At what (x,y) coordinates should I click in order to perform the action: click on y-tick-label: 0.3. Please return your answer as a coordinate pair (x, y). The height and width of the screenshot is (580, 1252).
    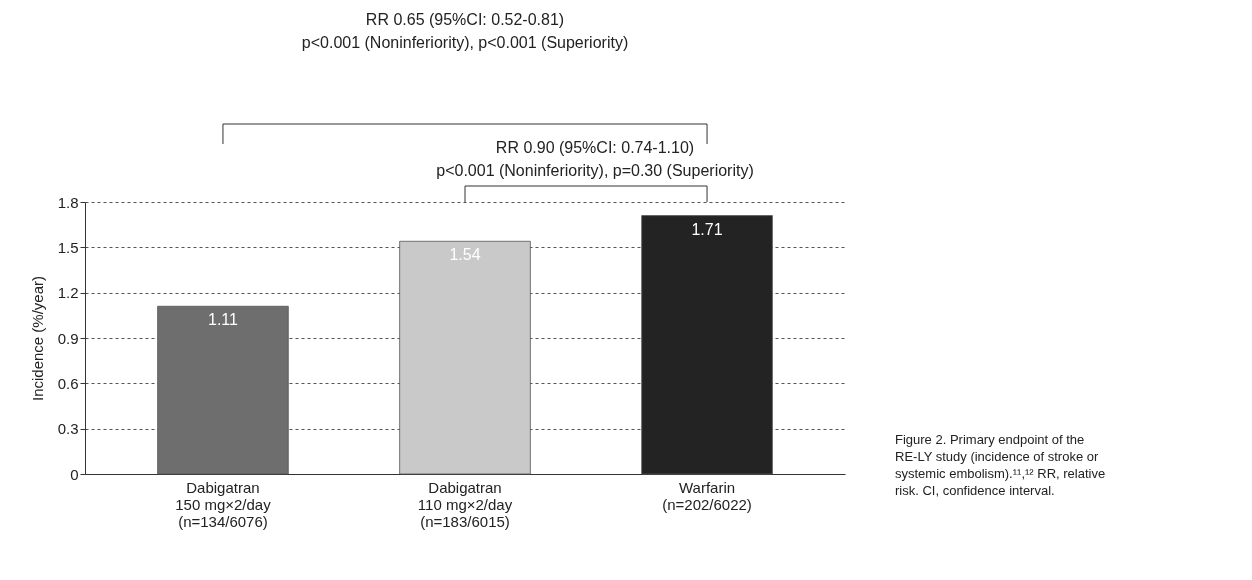
    Looking at the image, I should click on (68, 429).